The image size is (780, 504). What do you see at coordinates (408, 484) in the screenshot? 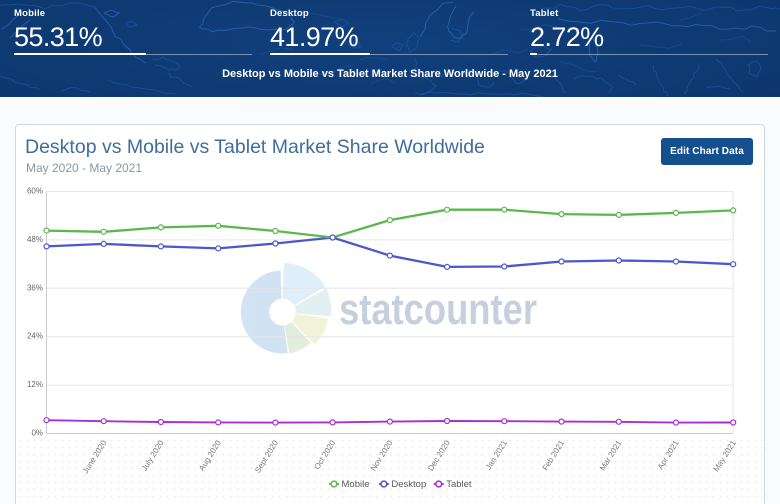
I see `svg-text: Desktop` at bounding box center [408, 484].